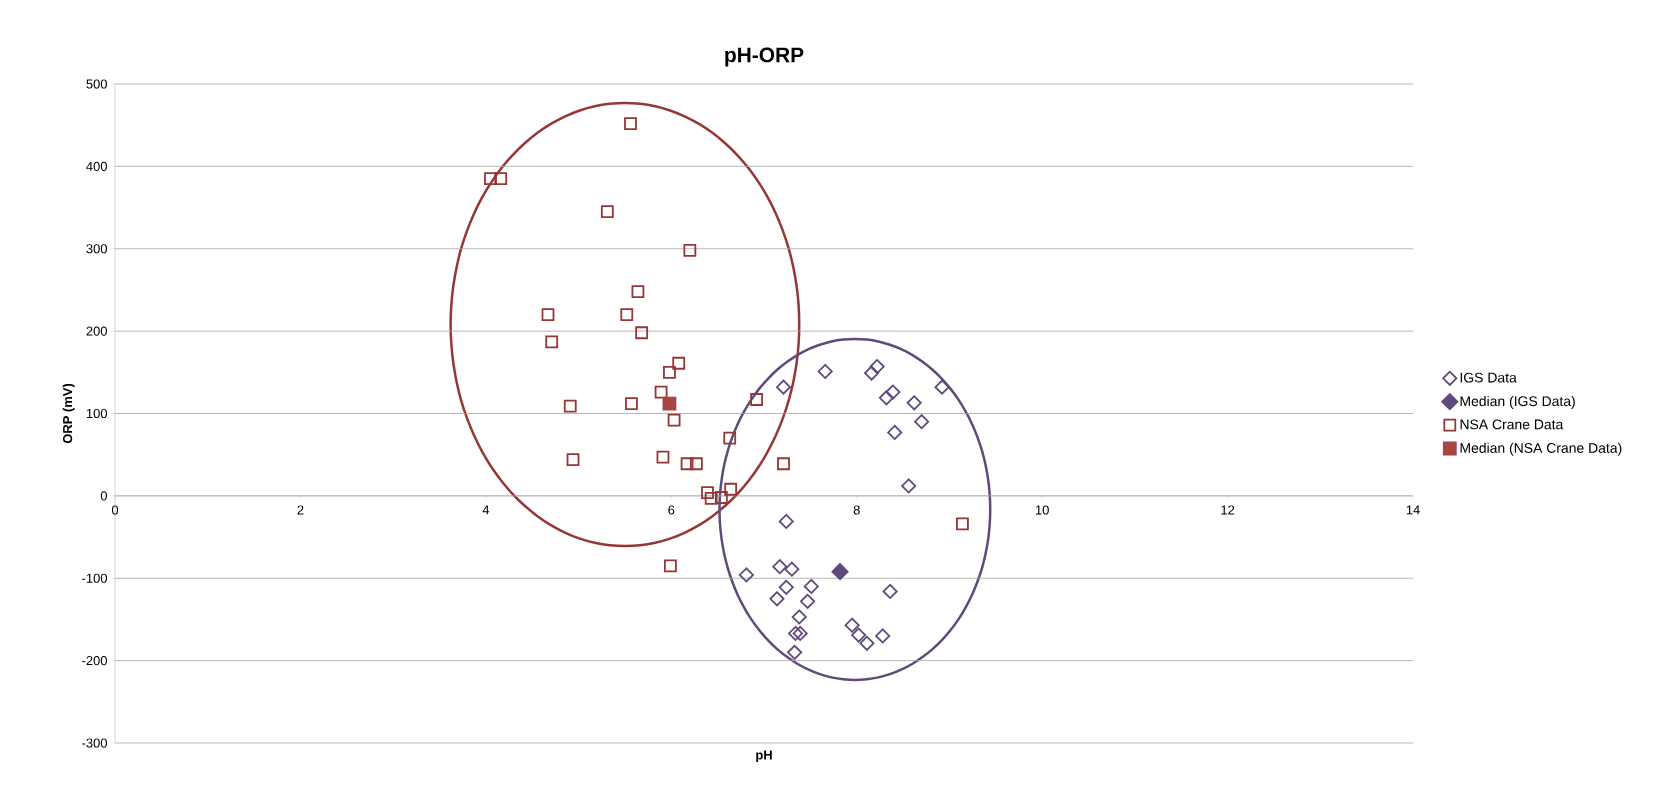 This screenshot has height=790, width=1680. I want to click on legend-label: Median (NSA Crane Data), so click(1541, 449).